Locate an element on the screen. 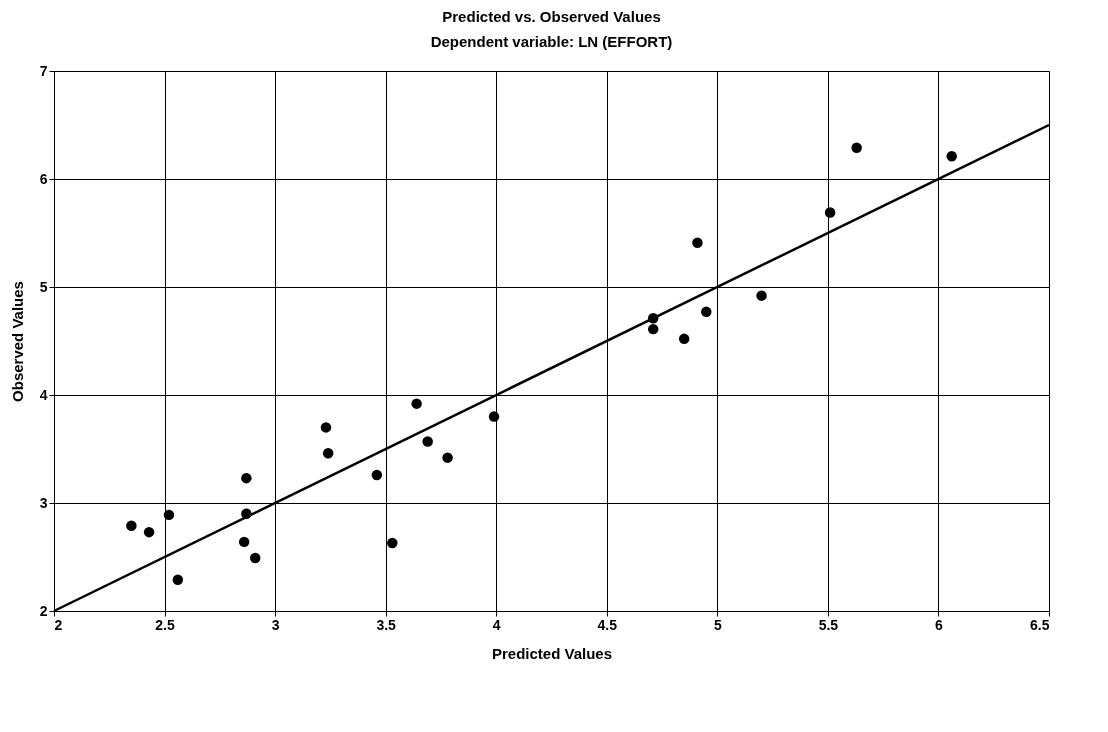  chart-subtitle: Dependent variable: LN (EFFORT) is located at coordinates (551, 41).